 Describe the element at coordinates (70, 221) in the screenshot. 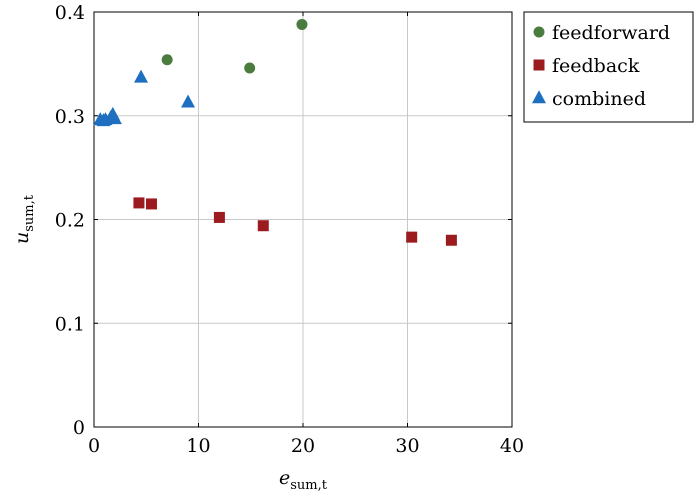

I see `y-tick-label: 0.2` at that location.